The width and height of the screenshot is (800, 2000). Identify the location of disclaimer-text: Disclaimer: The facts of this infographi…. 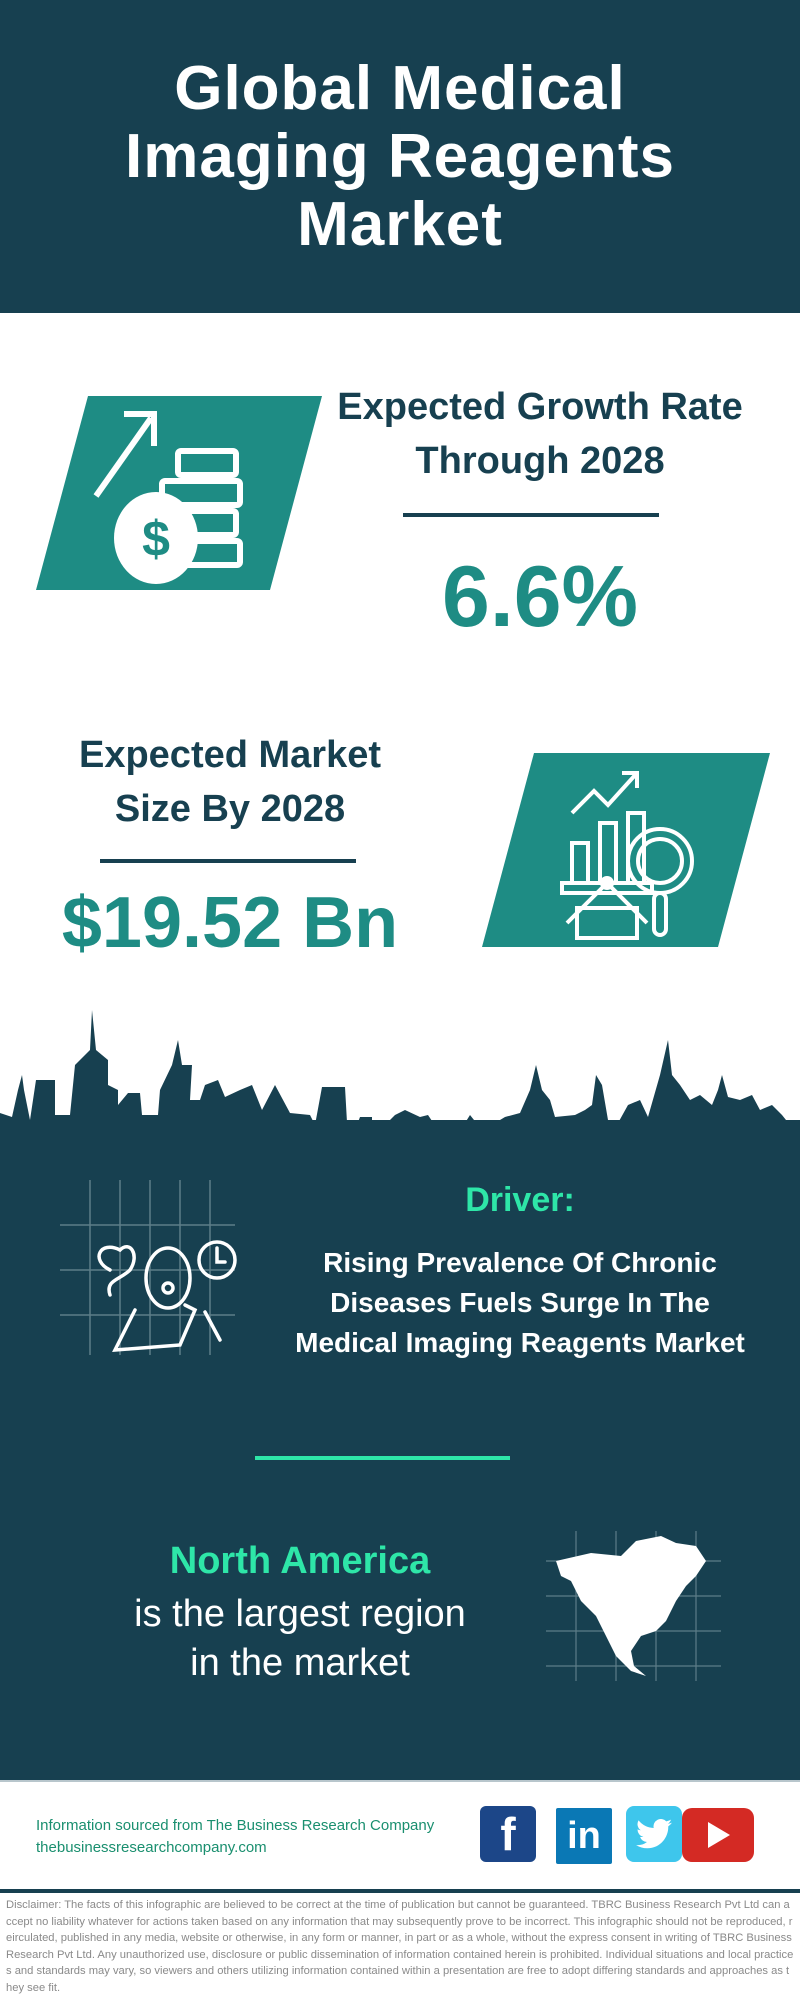
(400, 1946).